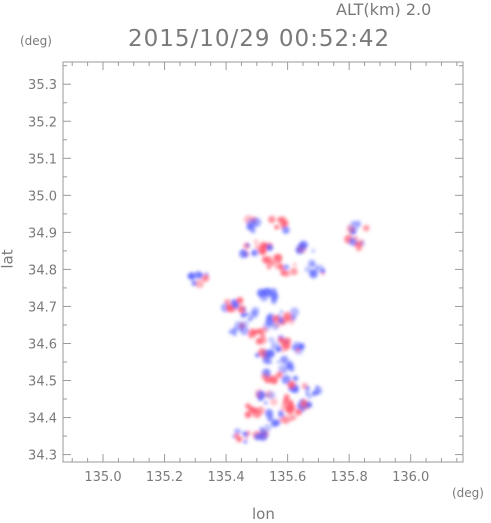 This screenshot has width=491, height=523. I want to click on x-tick-label: 135.4, so click(225, 477).